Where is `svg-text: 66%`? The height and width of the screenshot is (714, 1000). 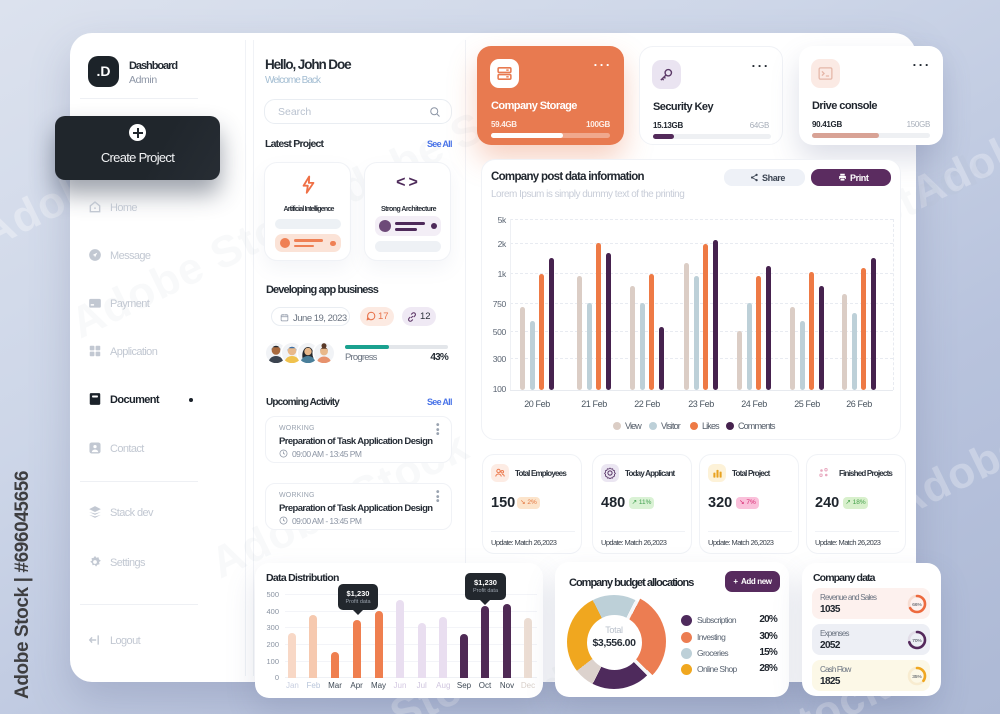 svg-text: 66% is located at coordinates (917, 605).